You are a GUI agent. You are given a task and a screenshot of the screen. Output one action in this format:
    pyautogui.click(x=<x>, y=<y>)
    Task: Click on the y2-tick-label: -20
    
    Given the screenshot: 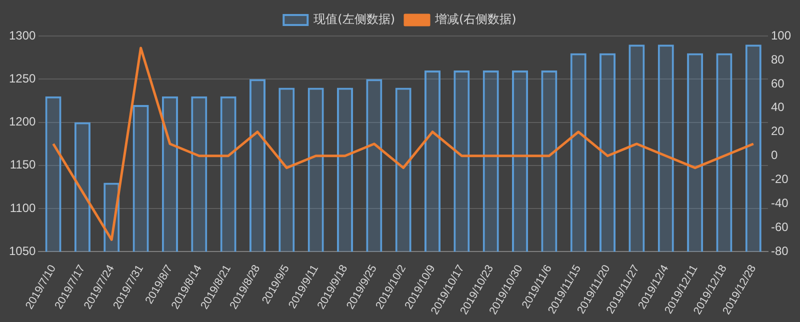 What is the action you would take?
    pyautogui.click(x=779, y=179)
    